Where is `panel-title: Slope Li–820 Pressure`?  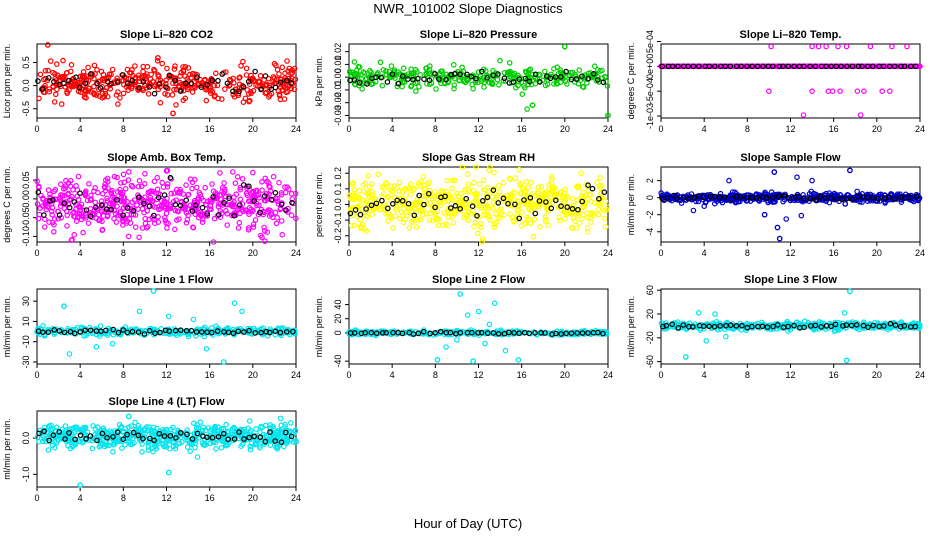
panel-title: Slope Li–820 Pressure is located at coordinates (478, 35).